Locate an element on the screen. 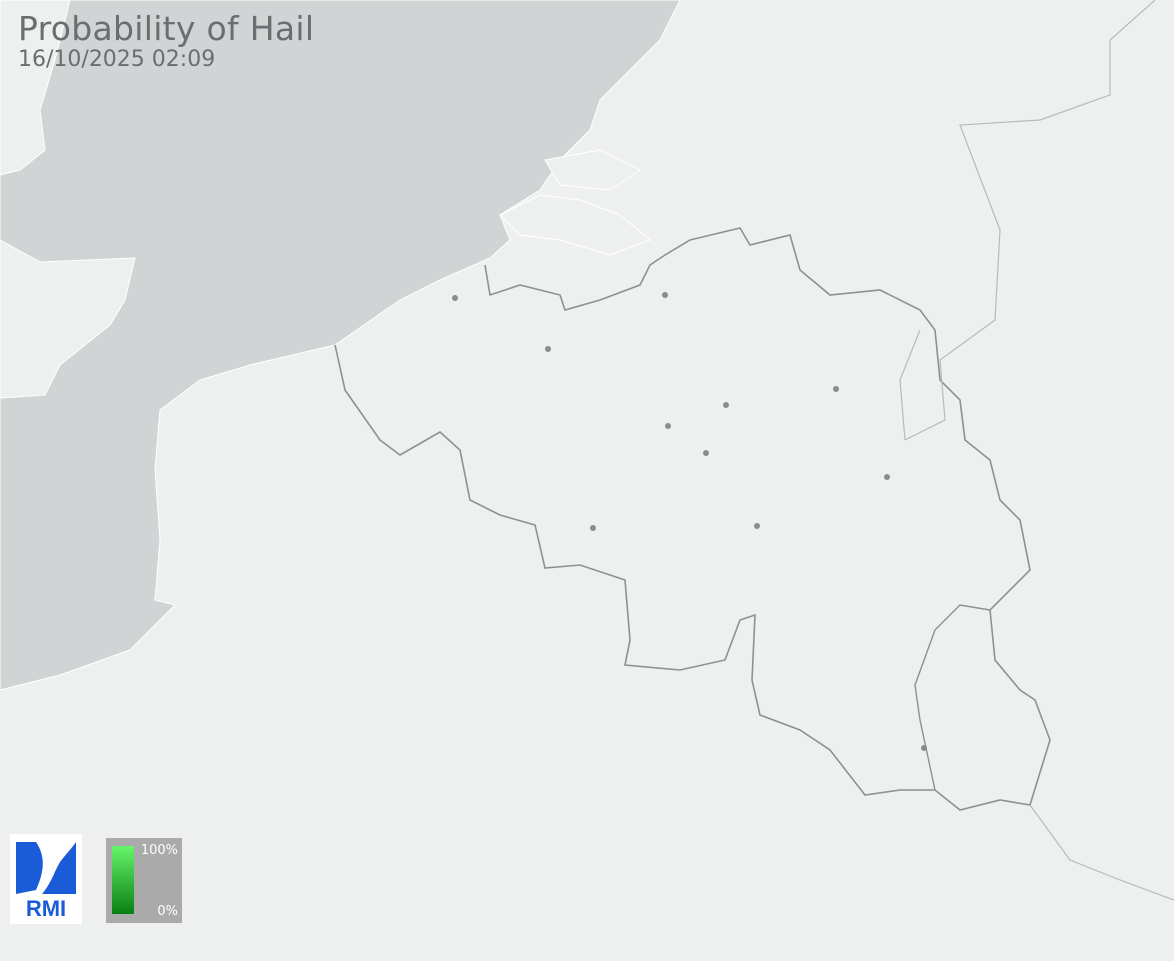  luxembourg-border is located at coordinates (952, 697).